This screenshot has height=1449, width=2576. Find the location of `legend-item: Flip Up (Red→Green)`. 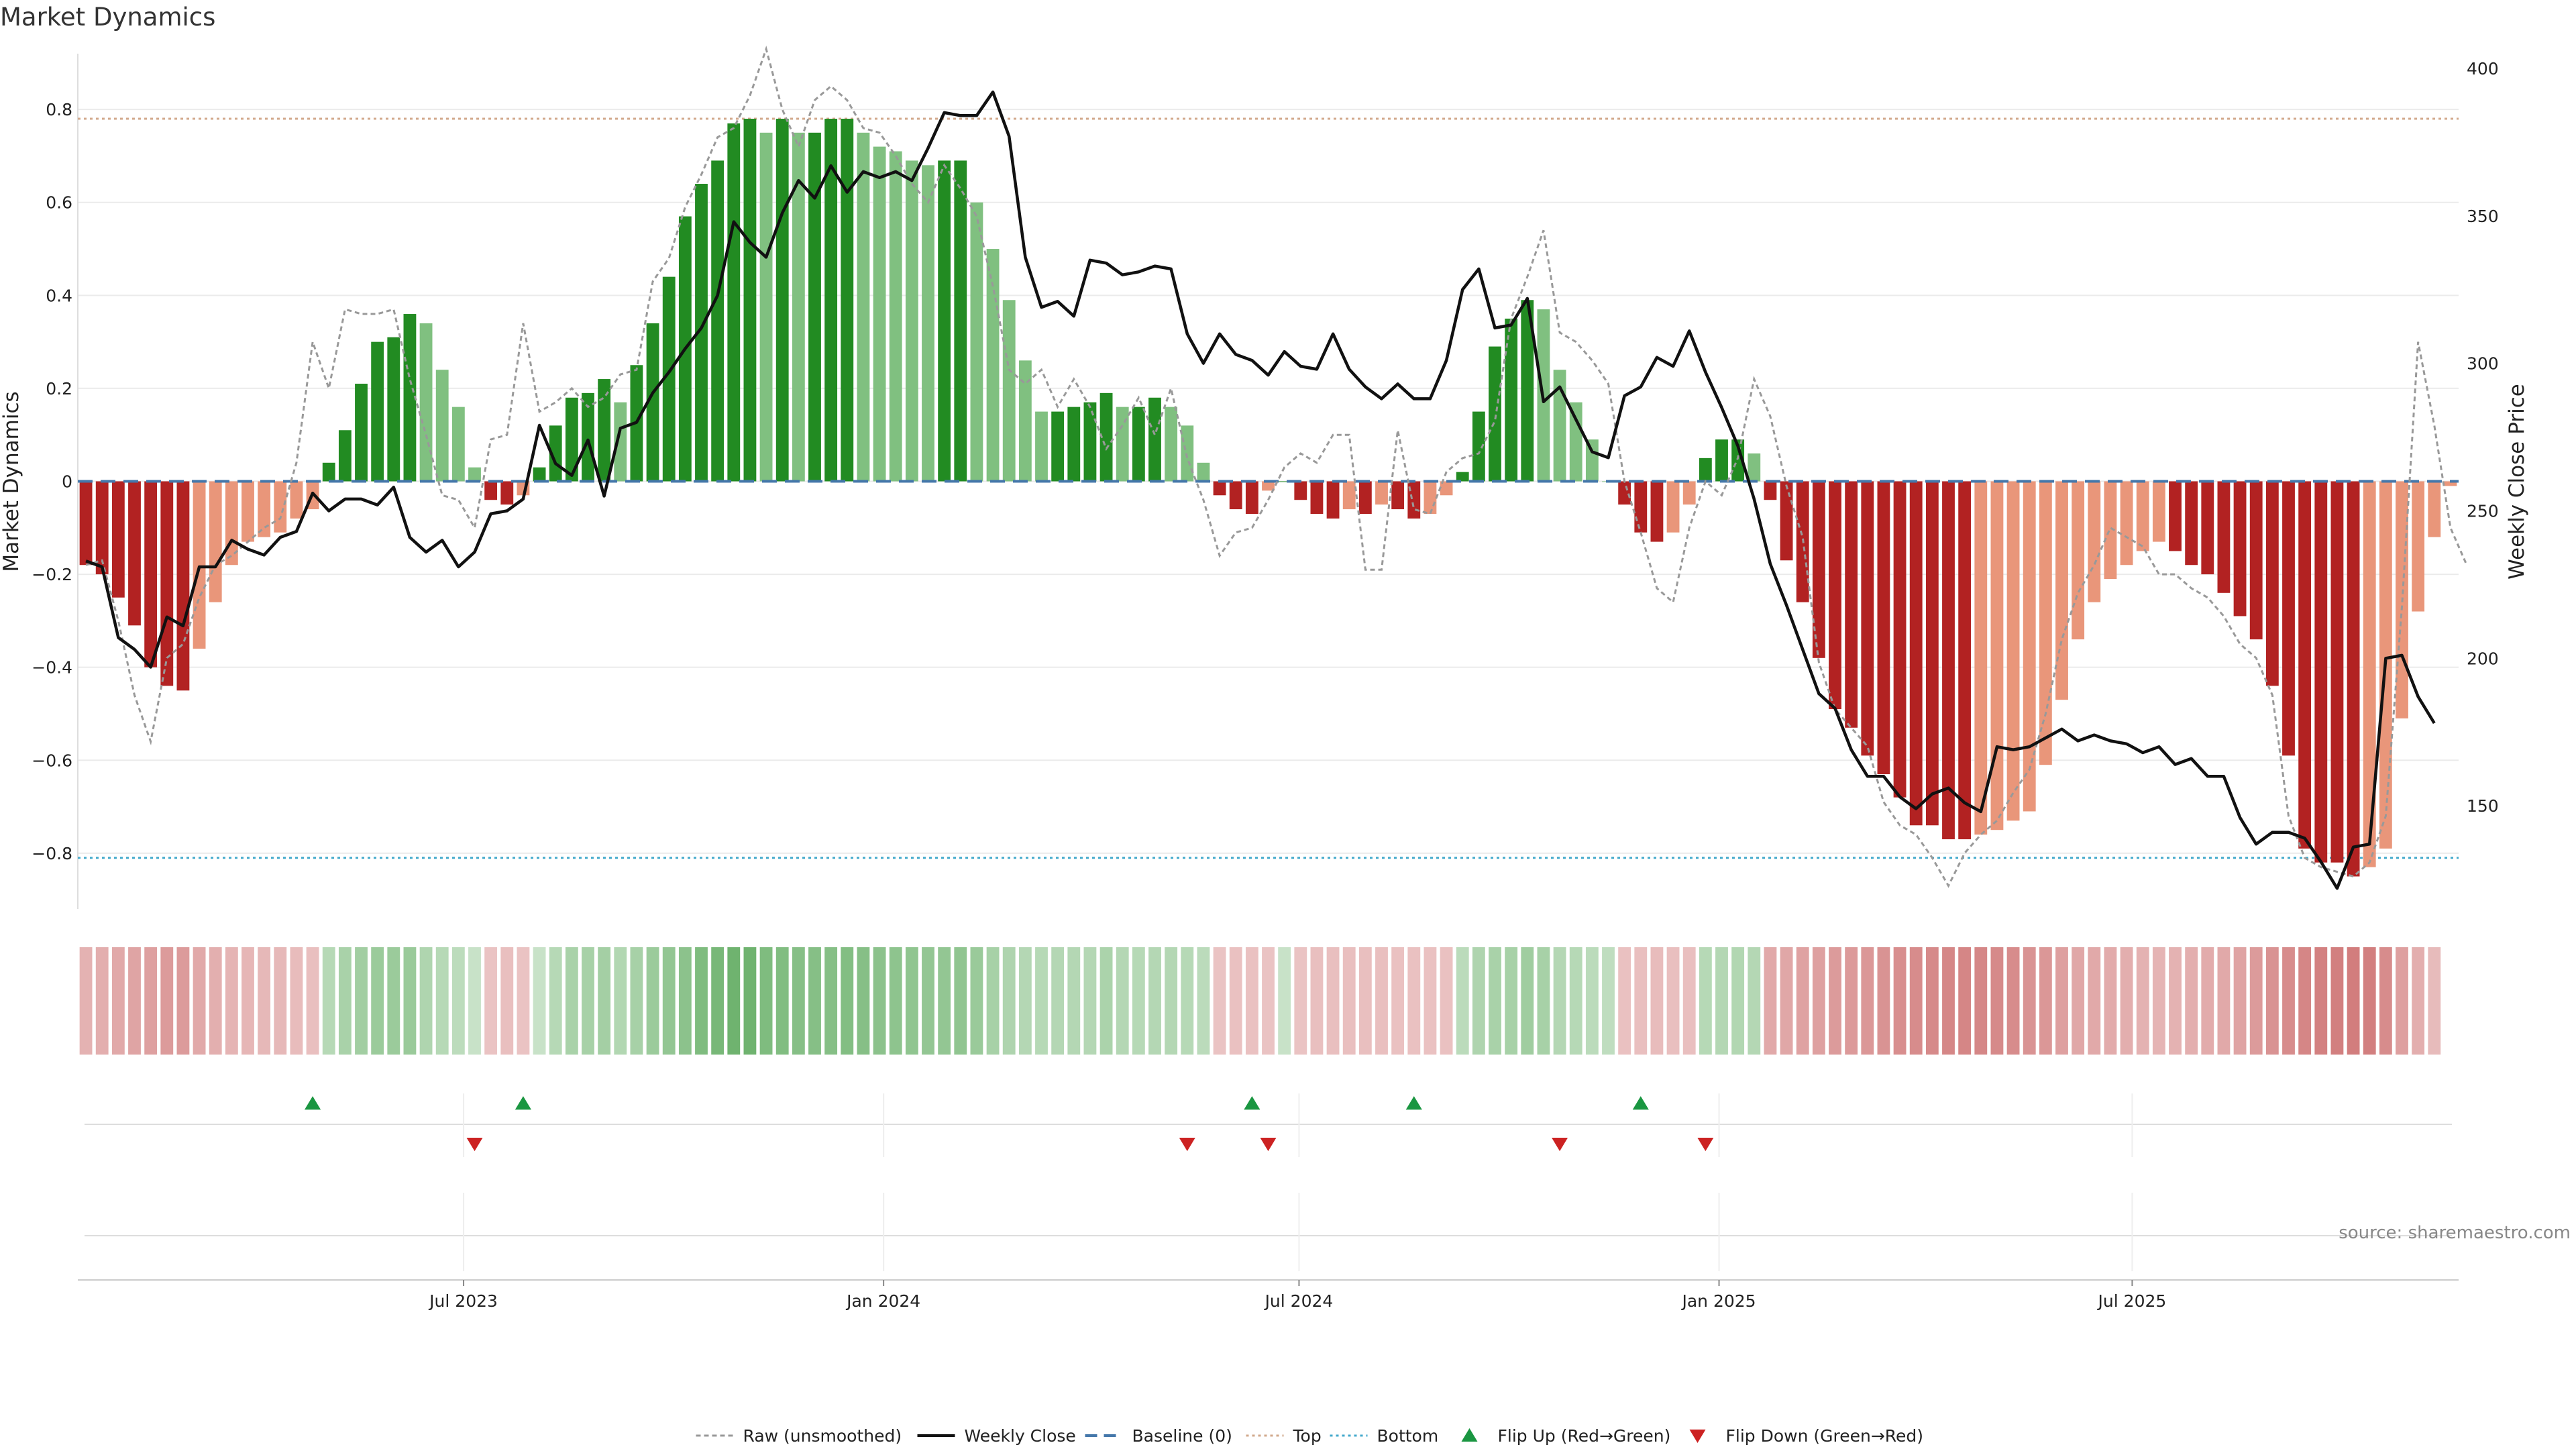

legend-item: Flip Up (Red→Green) is located at coordinates (1566, 1436).